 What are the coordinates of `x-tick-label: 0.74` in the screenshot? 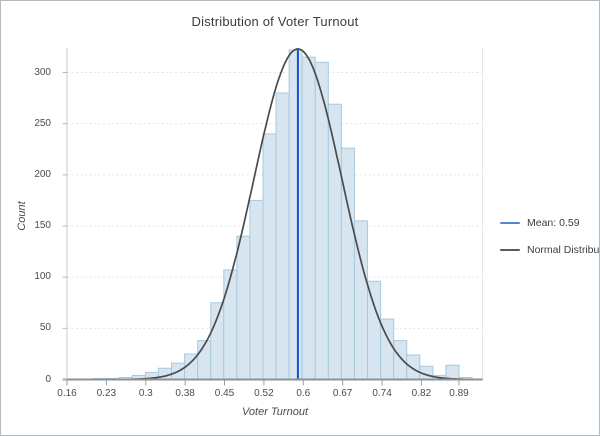 It's located at (382, 393).